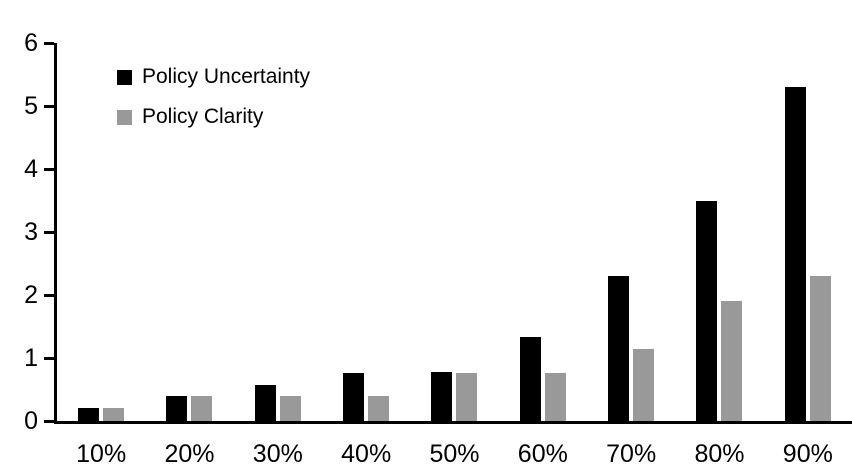 The width and height of the screenshot is (852, 475). What do you see at coordinates (454, 454) in the screenshot?
I see `x-tick-label-50%: 50%` at bounding box center [454, 454].